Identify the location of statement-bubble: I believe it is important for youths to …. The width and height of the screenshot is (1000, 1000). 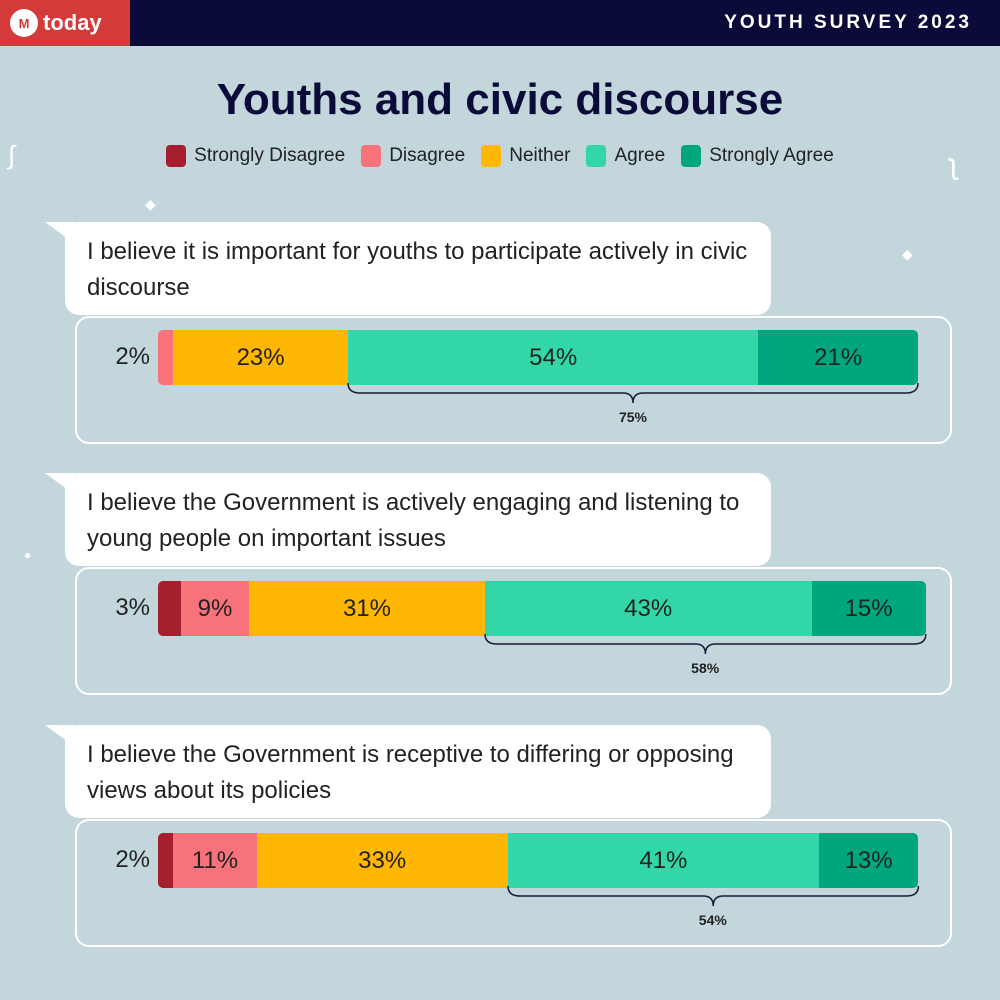
(408, 268).